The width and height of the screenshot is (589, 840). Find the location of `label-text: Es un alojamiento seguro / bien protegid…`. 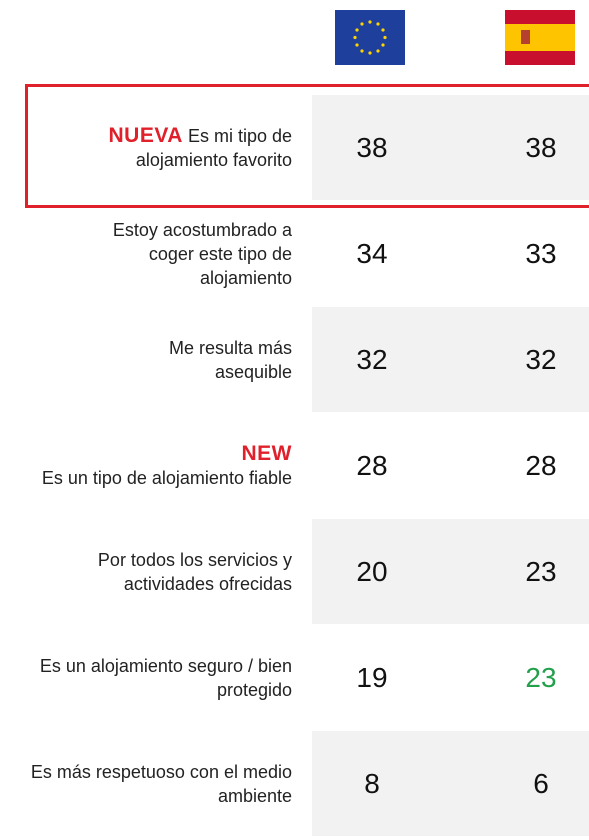

label-text: Es un alojamiento seguro / bien protegid… is located at coordinates (165, 677).